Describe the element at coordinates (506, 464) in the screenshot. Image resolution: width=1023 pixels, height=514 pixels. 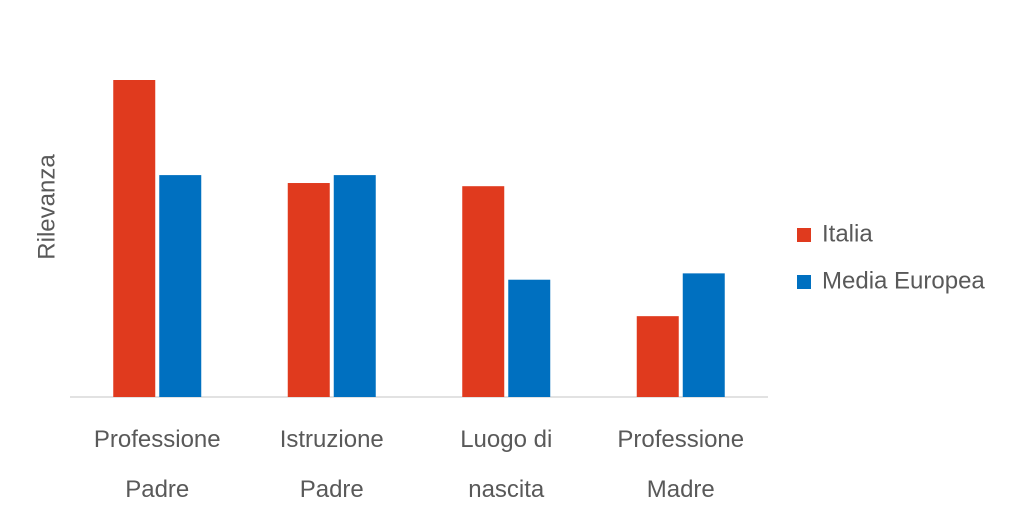
I see `x-tick-label: Luogo di nascita` at that location.